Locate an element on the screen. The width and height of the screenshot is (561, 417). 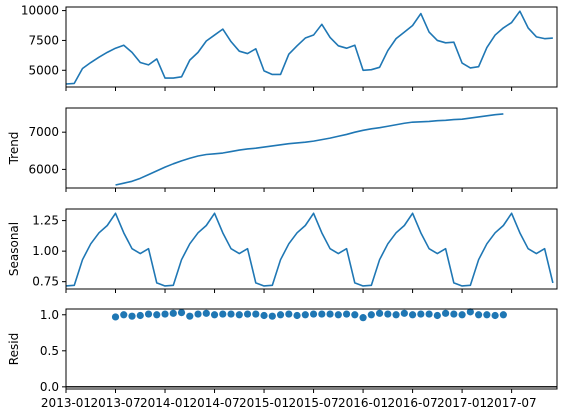
xtick-label: 2013-01 is located at coordinates (66, 403).